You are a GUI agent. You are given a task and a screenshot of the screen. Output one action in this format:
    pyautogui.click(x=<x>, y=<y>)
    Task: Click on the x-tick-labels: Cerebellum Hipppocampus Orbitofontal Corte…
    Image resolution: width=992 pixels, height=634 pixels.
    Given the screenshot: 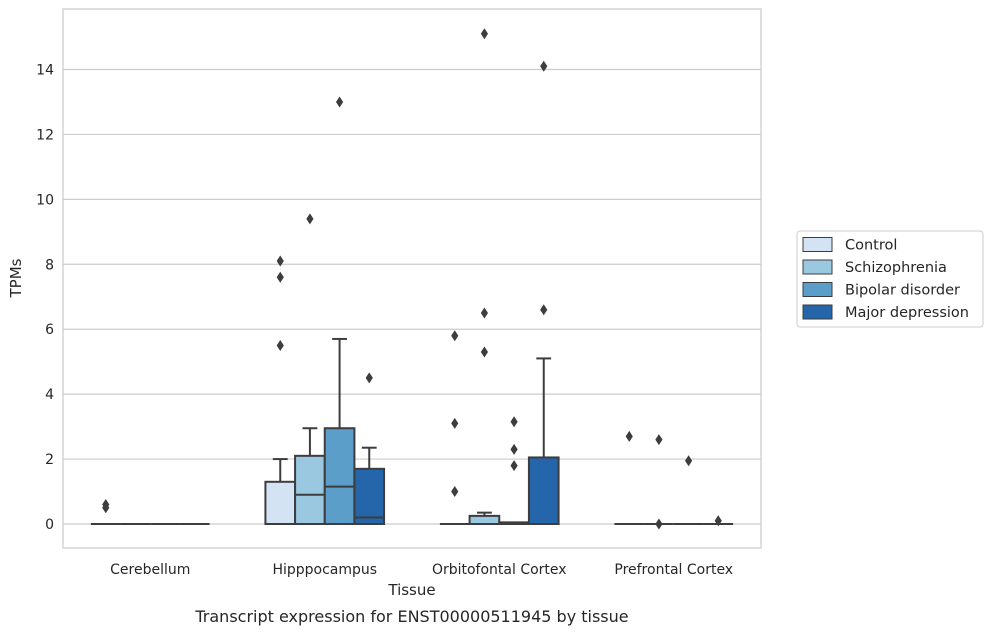 What is the action you would take?
    pyautogui.click(x=421, y=570)
    